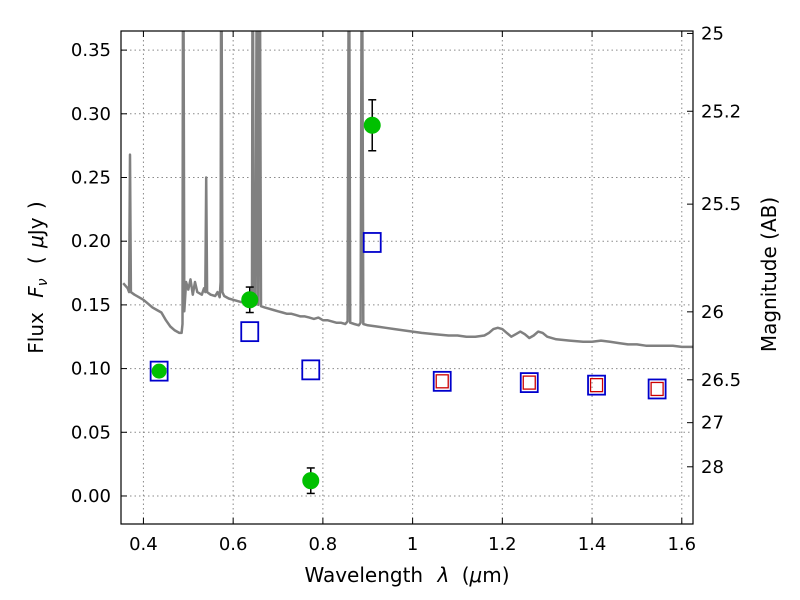 The image size is (800, 600). What do you see at coordinates (91, 241) in the screenshot?
I see `y-tick-label: 0.20` at bounding box center [91, 241].